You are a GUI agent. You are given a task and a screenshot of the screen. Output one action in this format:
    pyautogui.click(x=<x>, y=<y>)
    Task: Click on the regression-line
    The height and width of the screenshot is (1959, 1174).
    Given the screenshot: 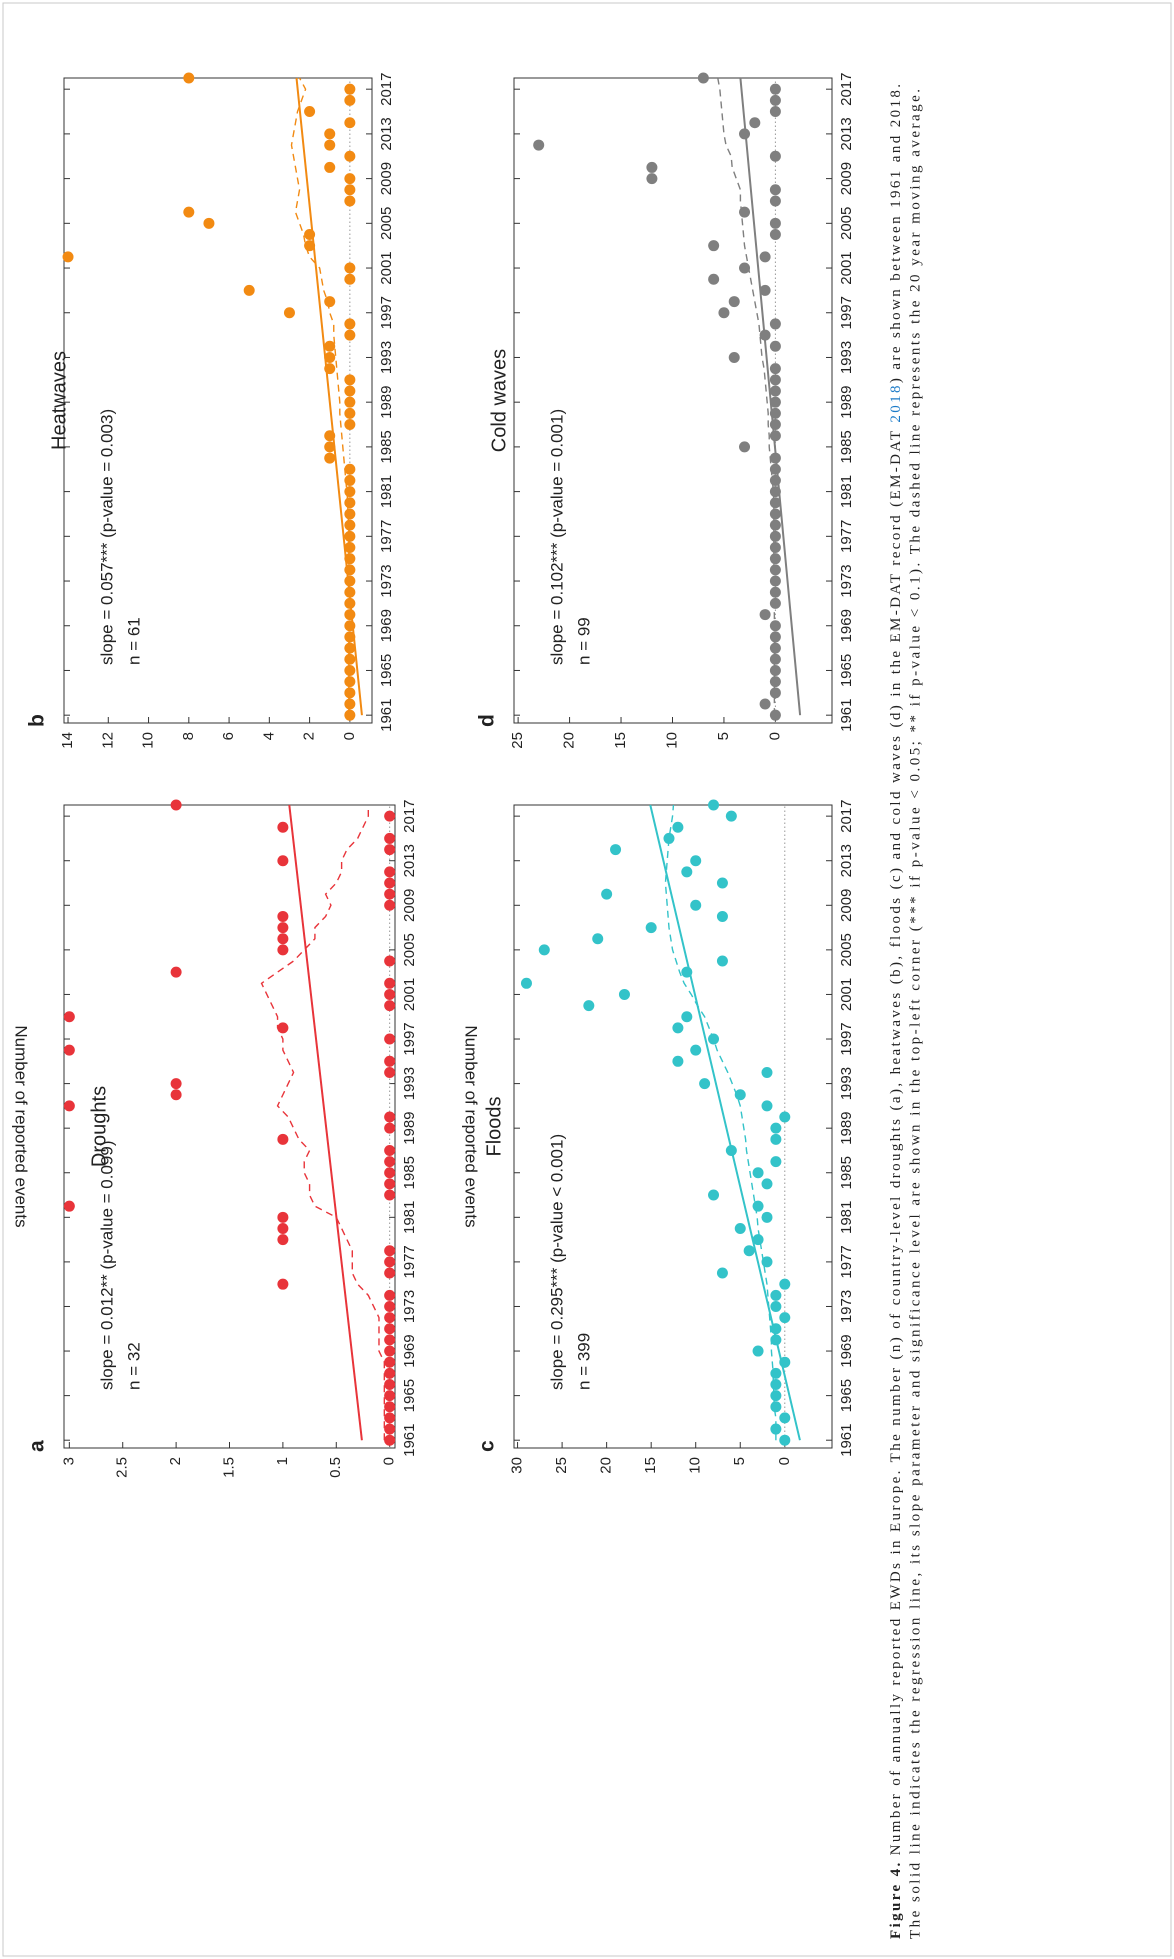 What is the action you would take?
    pyautogui.click(x=770, y=396)
    